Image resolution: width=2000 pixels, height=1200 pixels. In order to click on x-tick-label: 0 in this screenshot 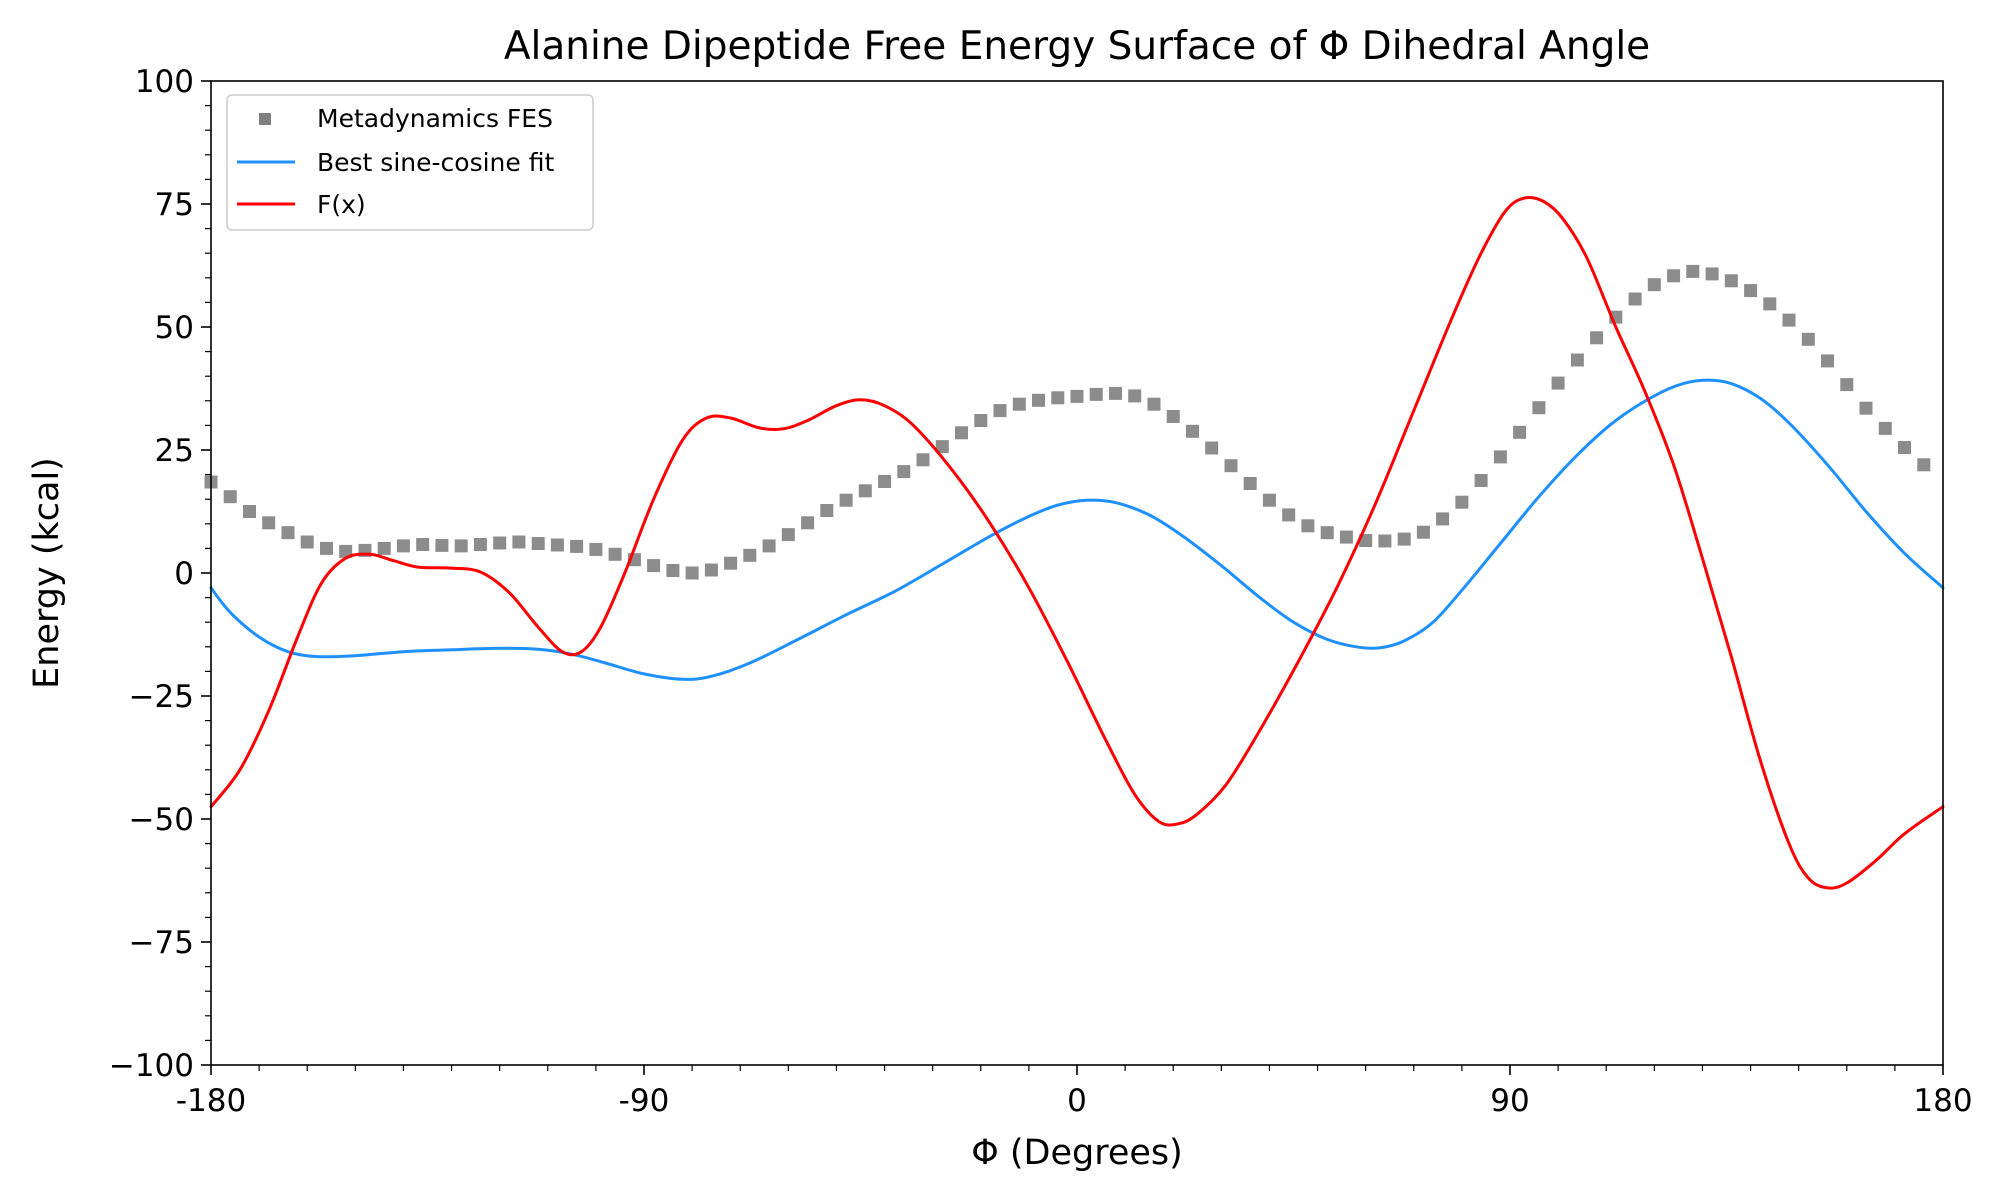, I will do `click(1077, 1101)`.